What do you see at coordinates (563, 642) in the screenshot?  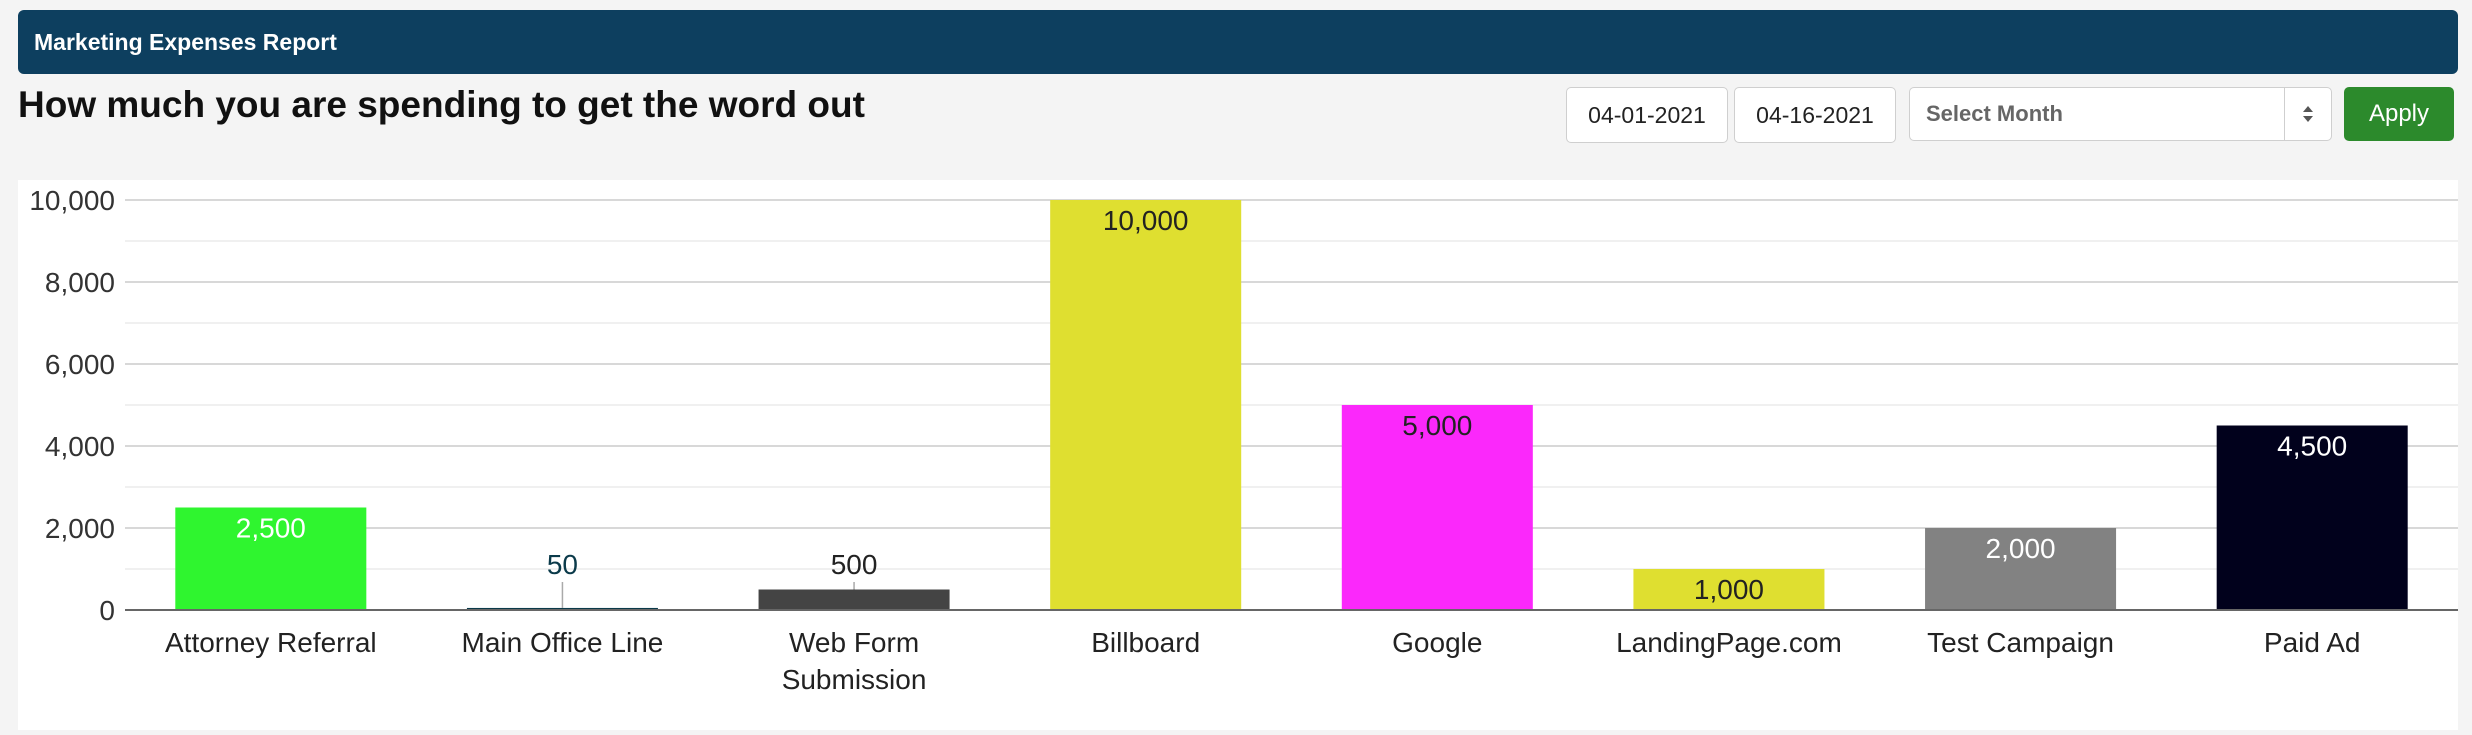 I see `x-tick-label: Main Office Line` at bounding box center [563, 642].